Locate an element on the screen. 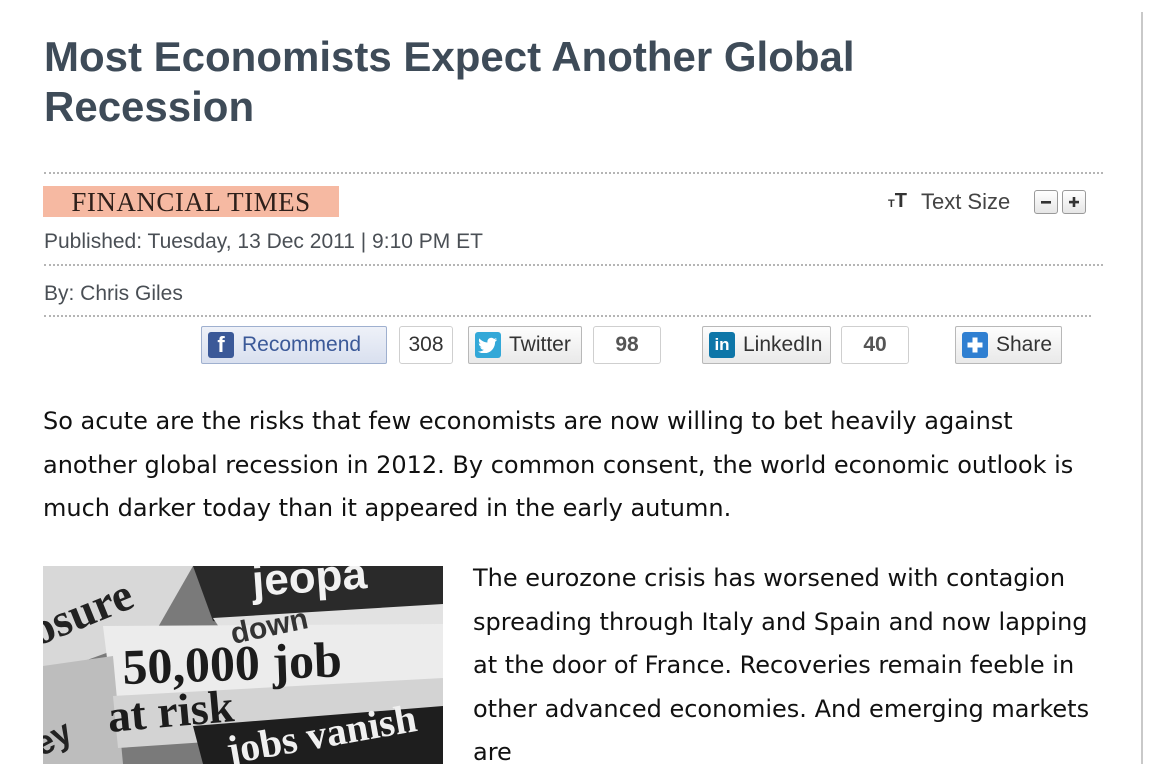 The height and width of the screenshot is (764, 1152). facebook-count: 308 is located at coordinates (426, 345).